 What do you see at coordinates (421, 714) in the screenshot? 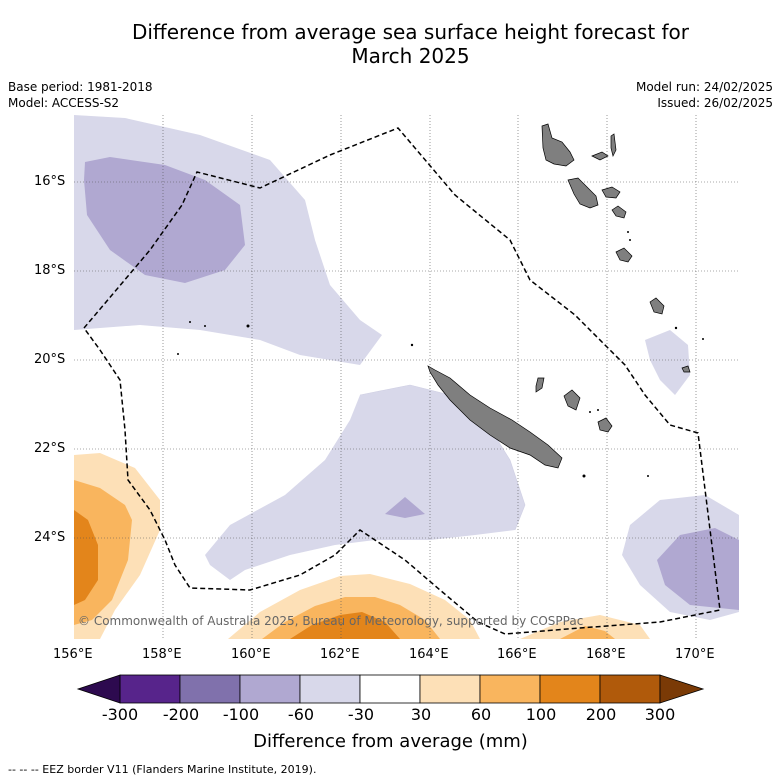
I see `colorbar-tick-label: 30` at bounding box center [421, 714].